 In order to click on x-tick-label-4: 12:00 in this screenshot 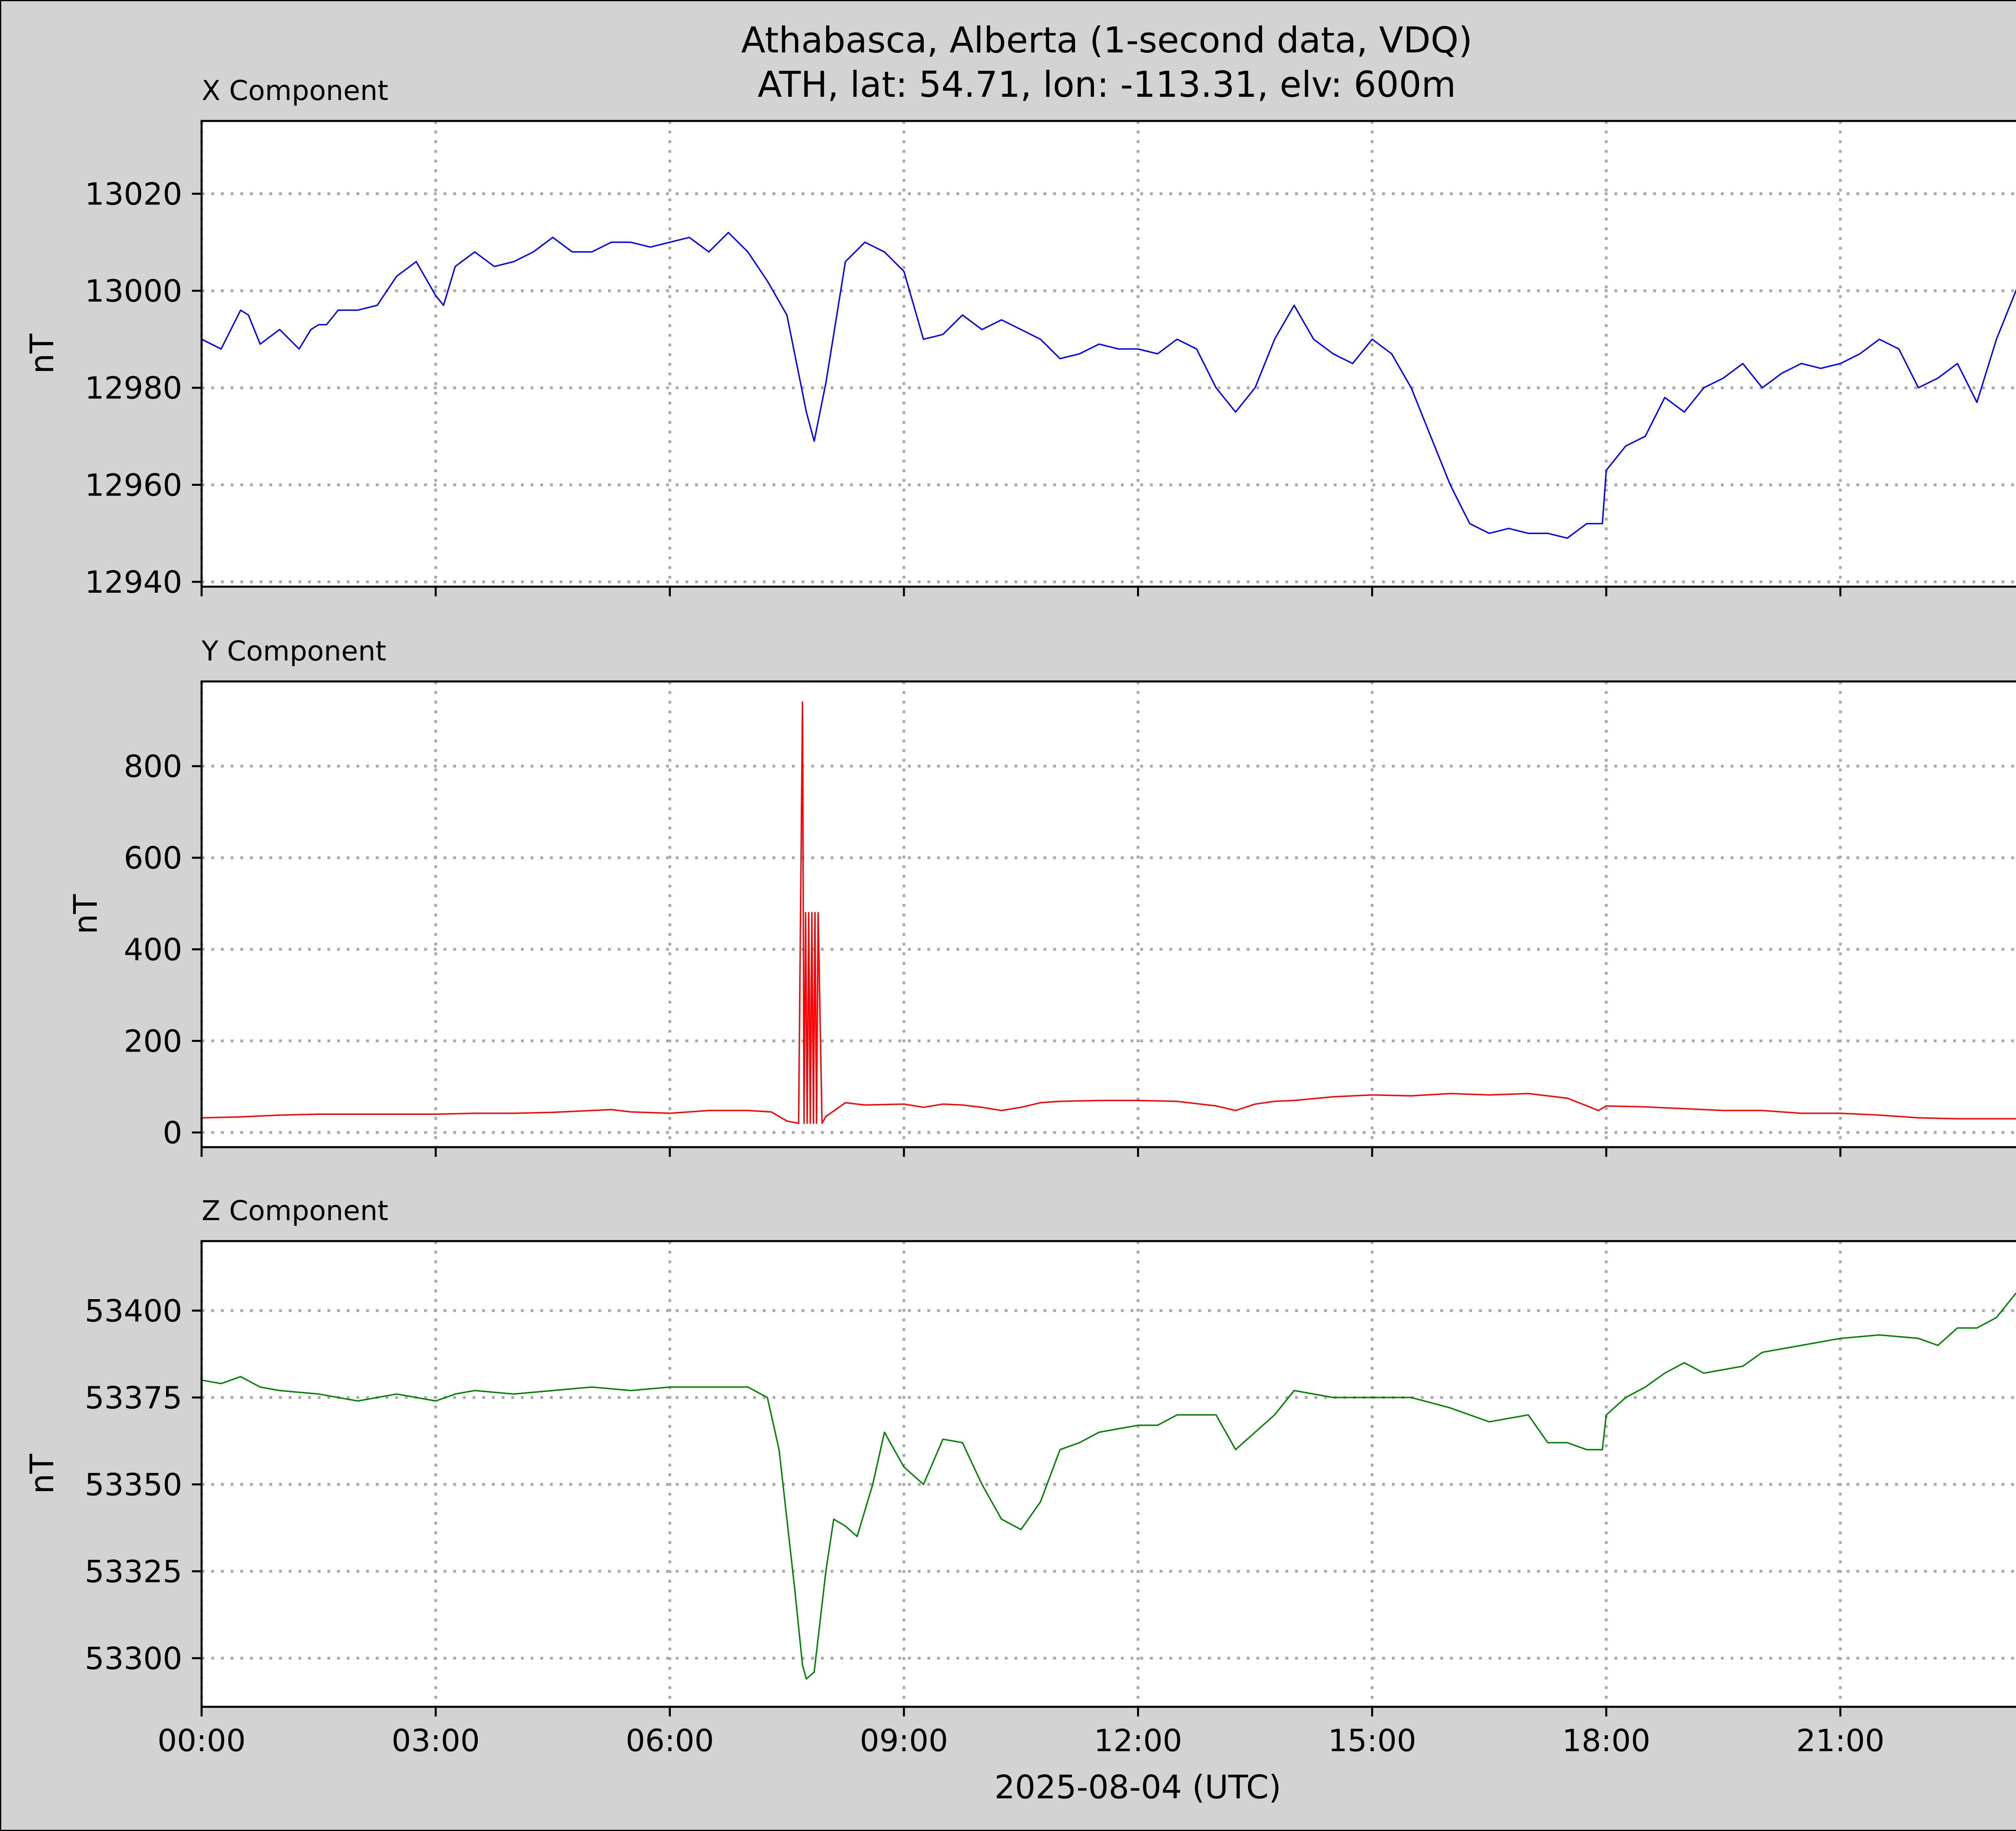, I will do `click(1138, 1740)`.